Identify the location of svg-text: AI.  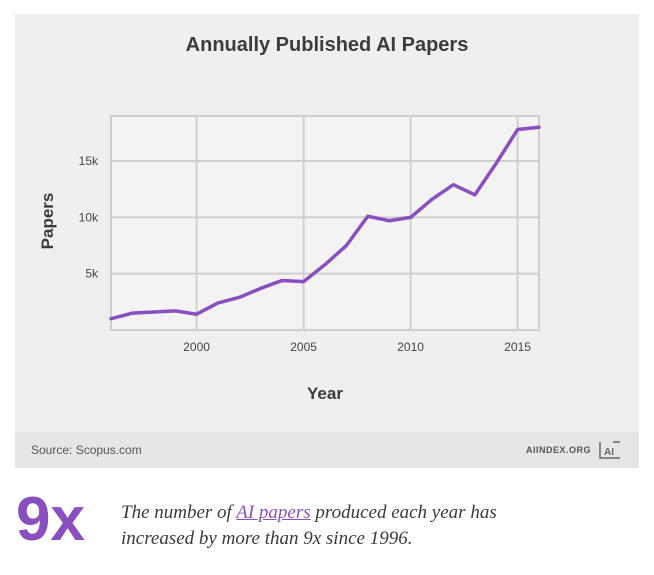
(609, 452).